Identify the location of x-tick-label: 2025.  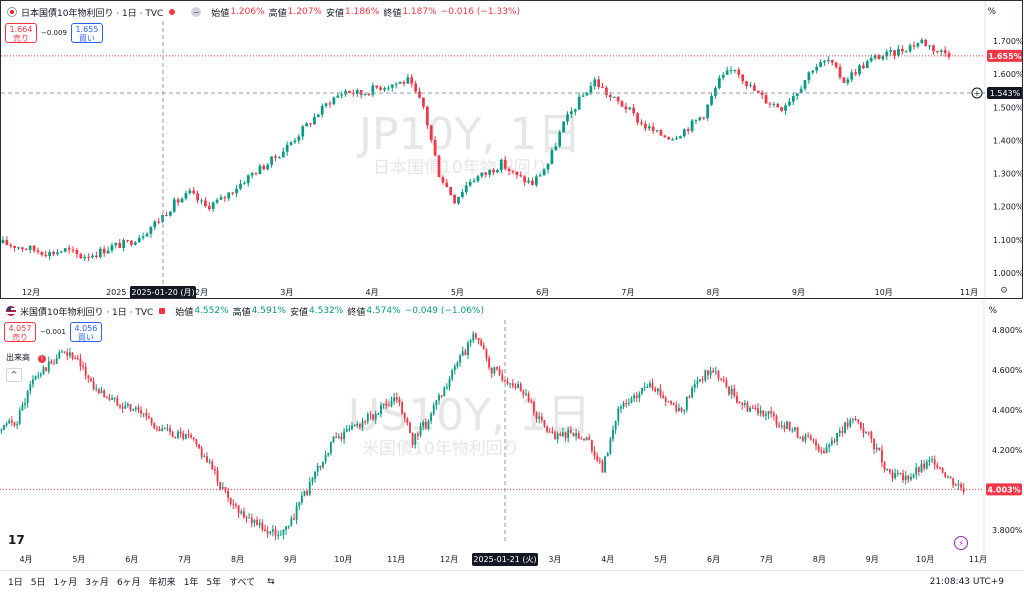
(116, 292).